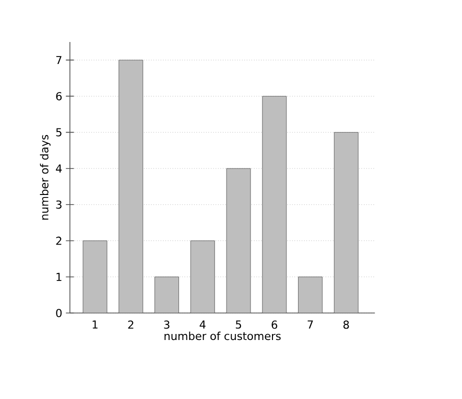 This screenshot has height=399, width=462. I want to click on x-tick-label: 3, so click(167, 324).